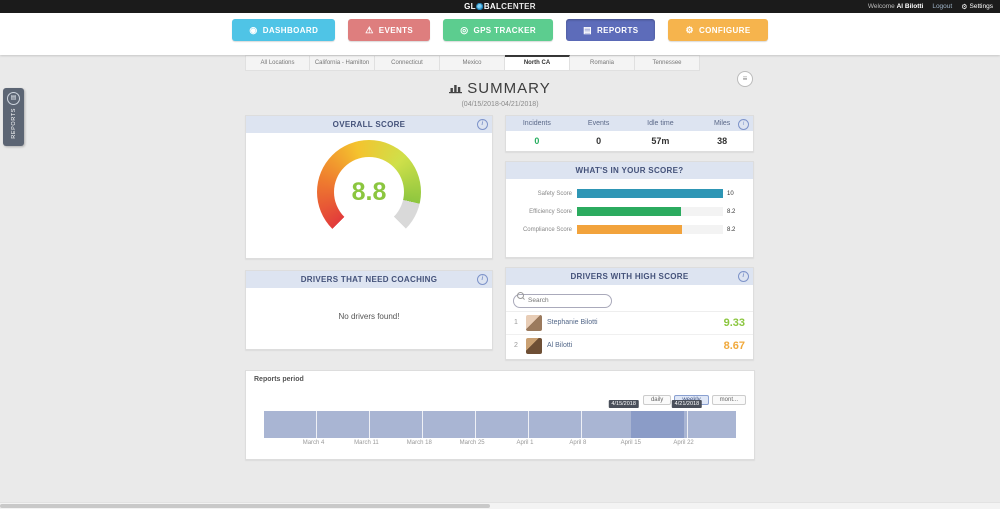 This screenshot has height=509, width=1000. Describe the element at coordinates (687, 404) in the screenshot. I see `selection-end-tooltip: 4/21/2018` at that location.